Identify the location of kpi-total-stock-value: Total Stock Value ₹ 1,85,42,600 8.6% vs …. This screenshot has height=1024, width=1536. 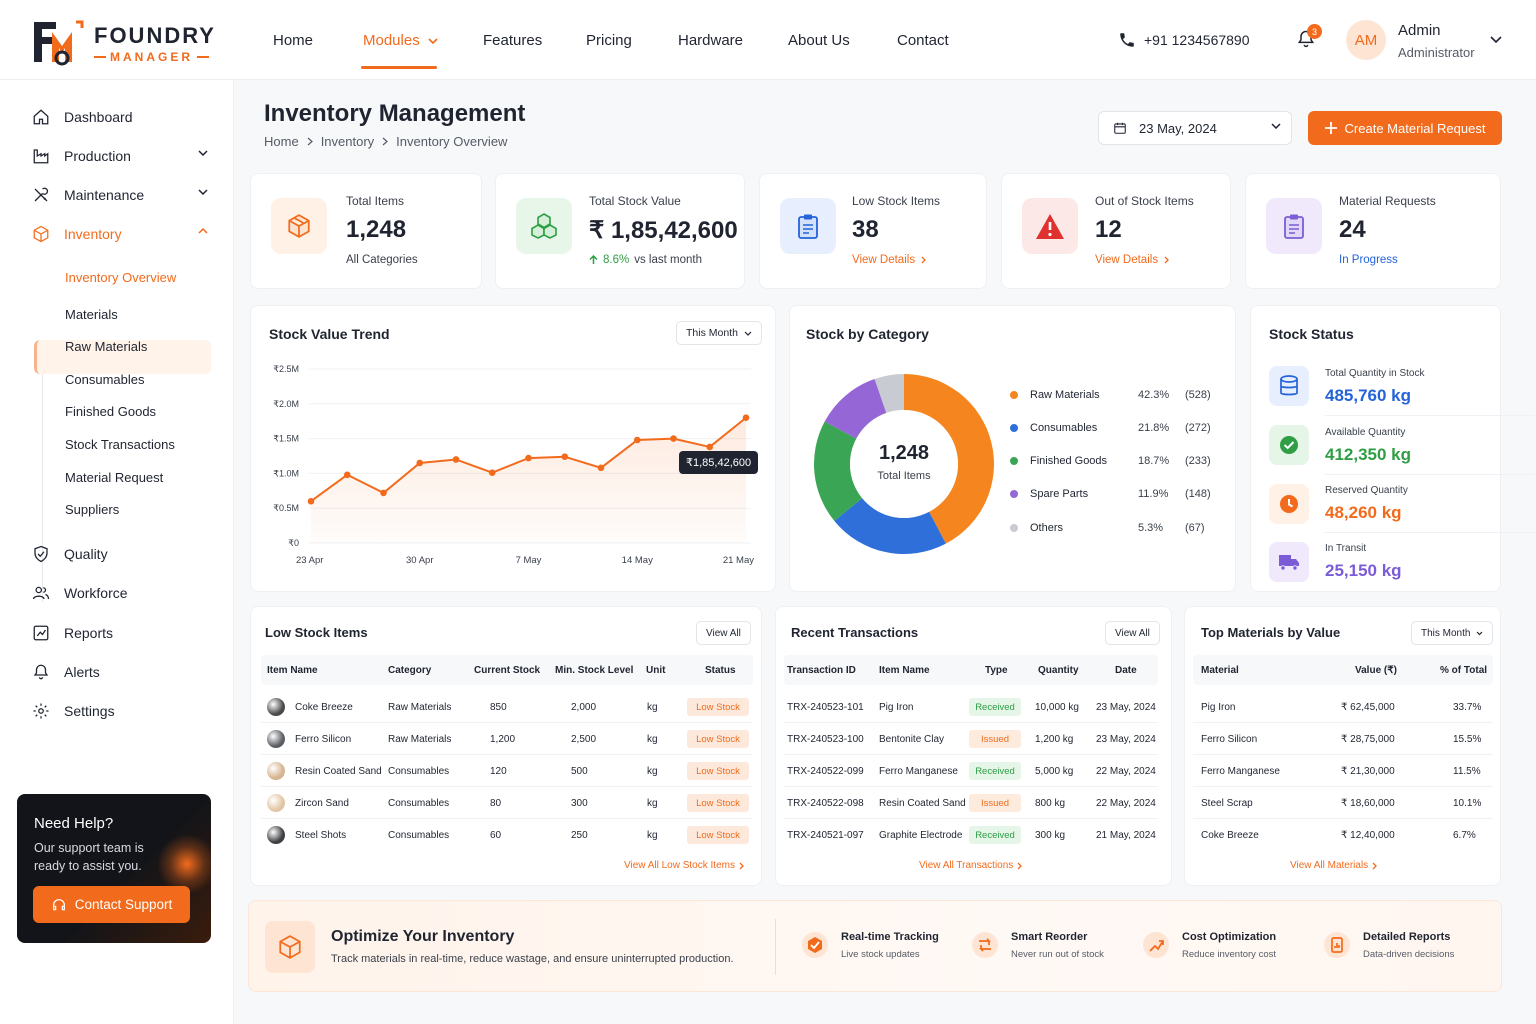
(620, 231).